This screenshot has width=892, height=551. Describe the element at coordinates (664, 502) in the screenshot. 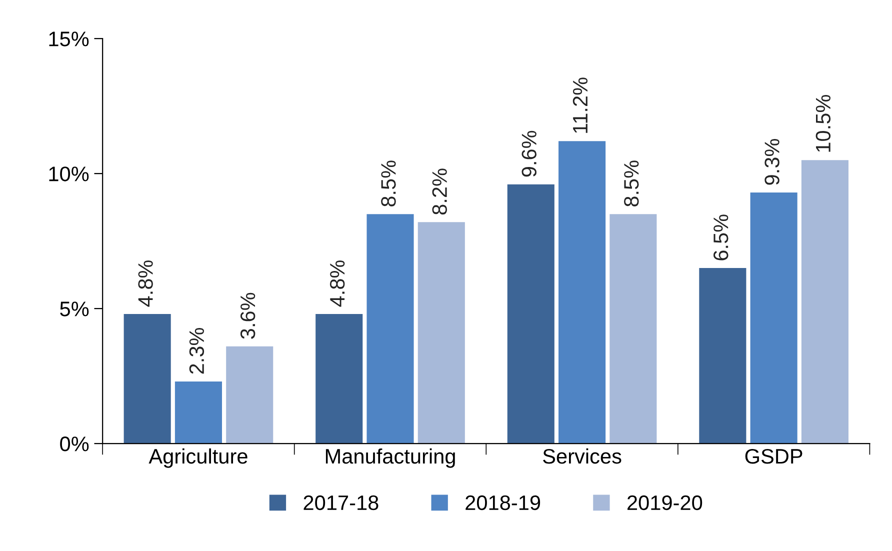

I see `legend-label: 2019-20` at that location.